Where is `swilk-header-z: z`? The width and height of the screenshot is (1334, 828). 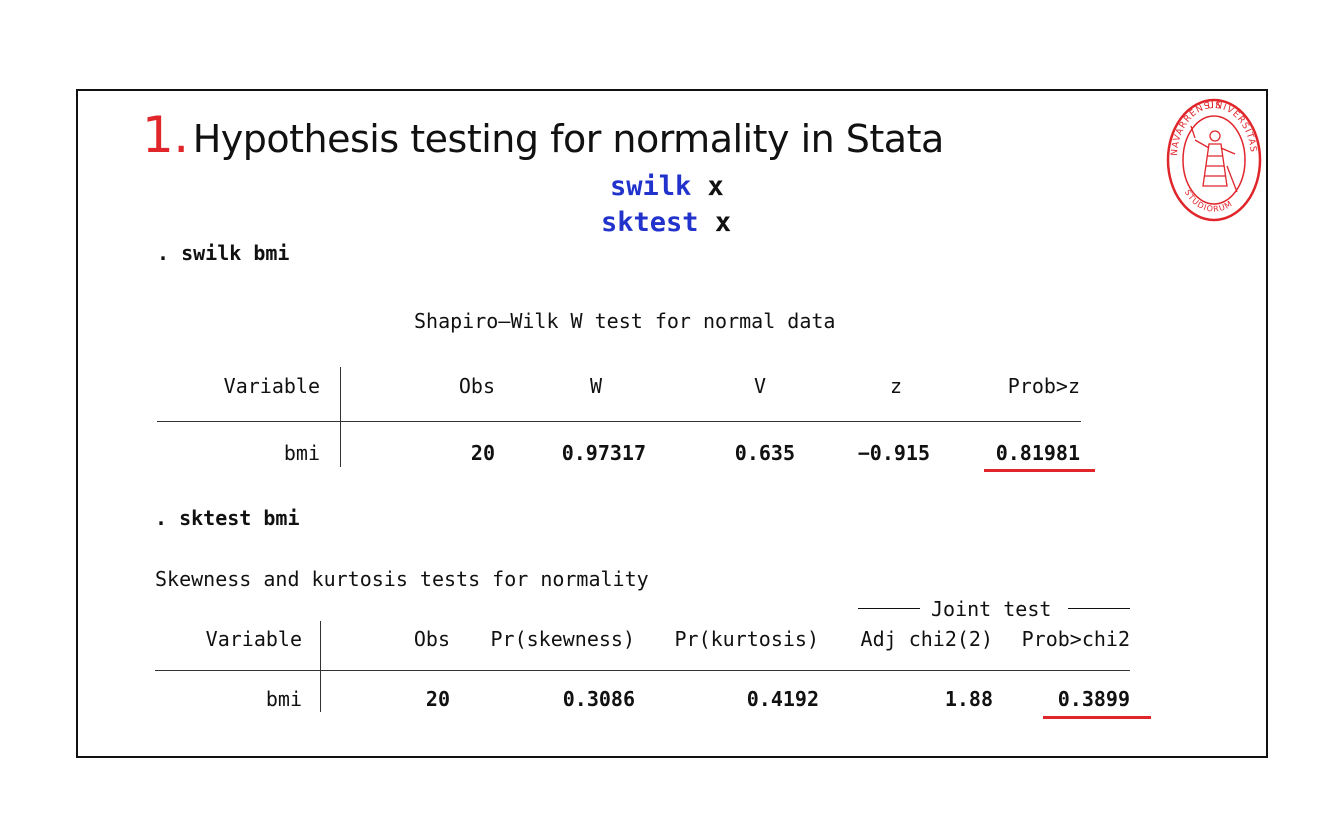 swilk-header-z: z is located at coordinates (896, 386).